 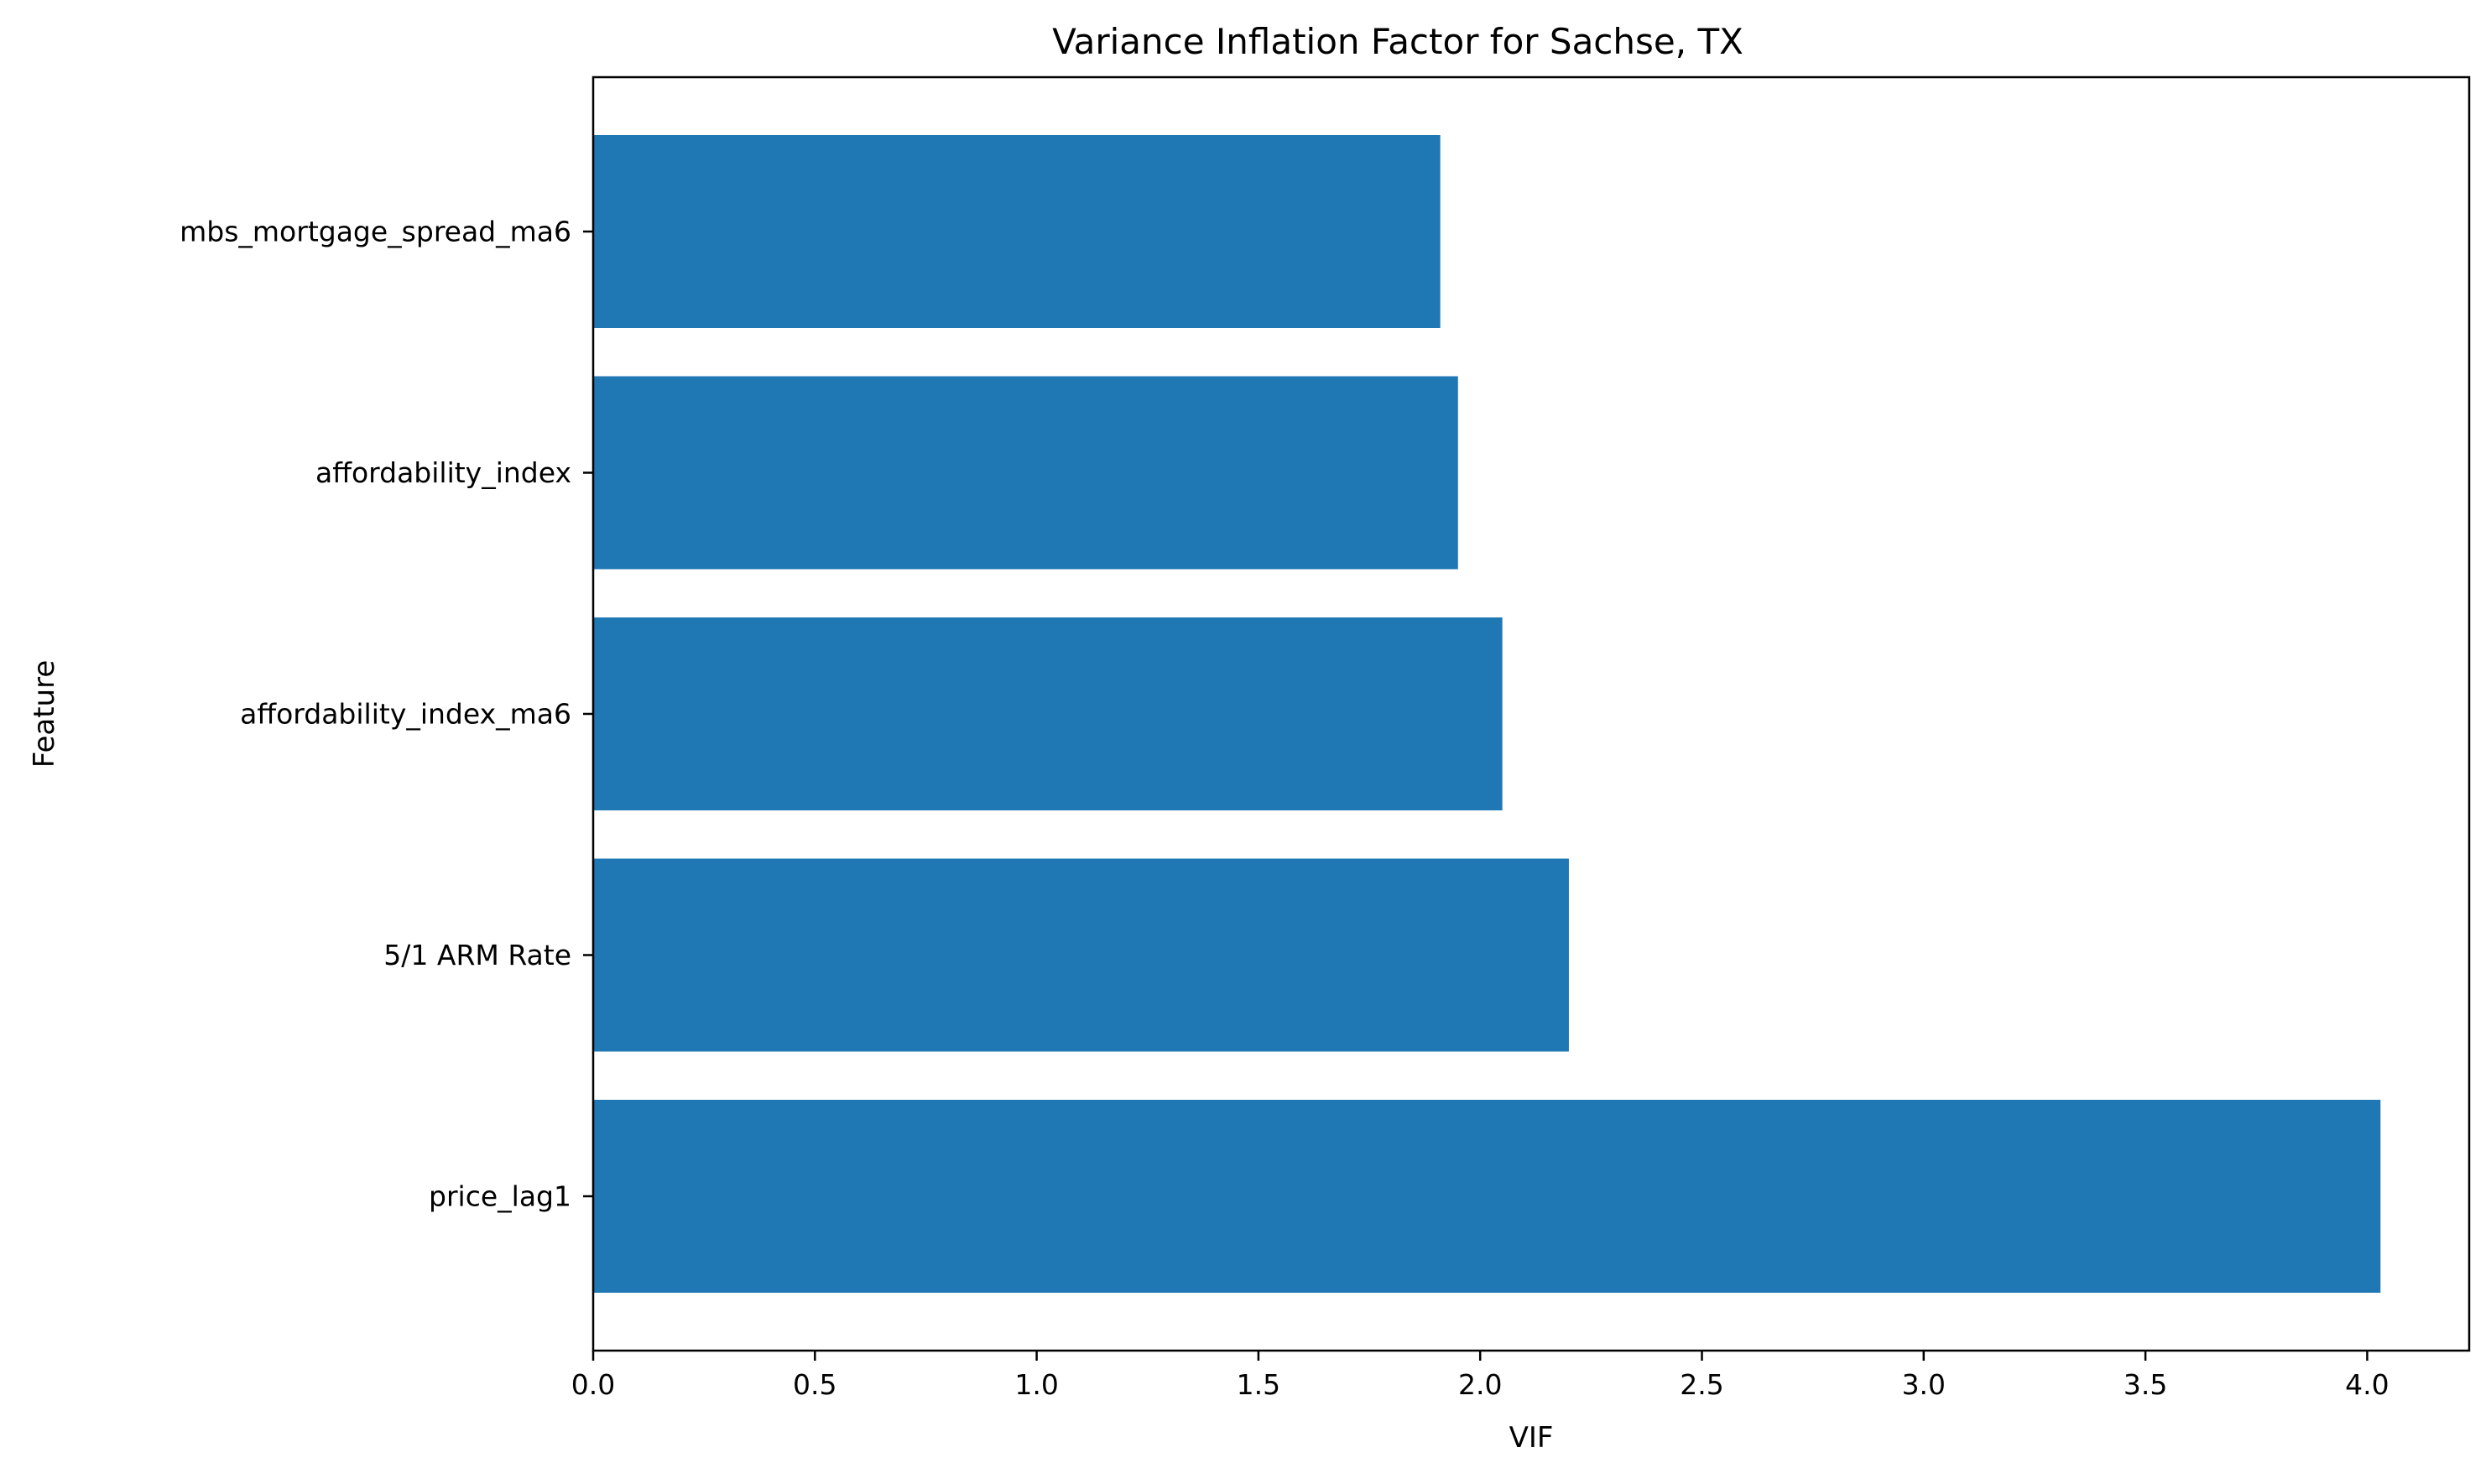 What do you see at coordinates (593, 1384) in the screenshot?
I see `x-tick-label: 0.0` at bounding box center [593, 1384].